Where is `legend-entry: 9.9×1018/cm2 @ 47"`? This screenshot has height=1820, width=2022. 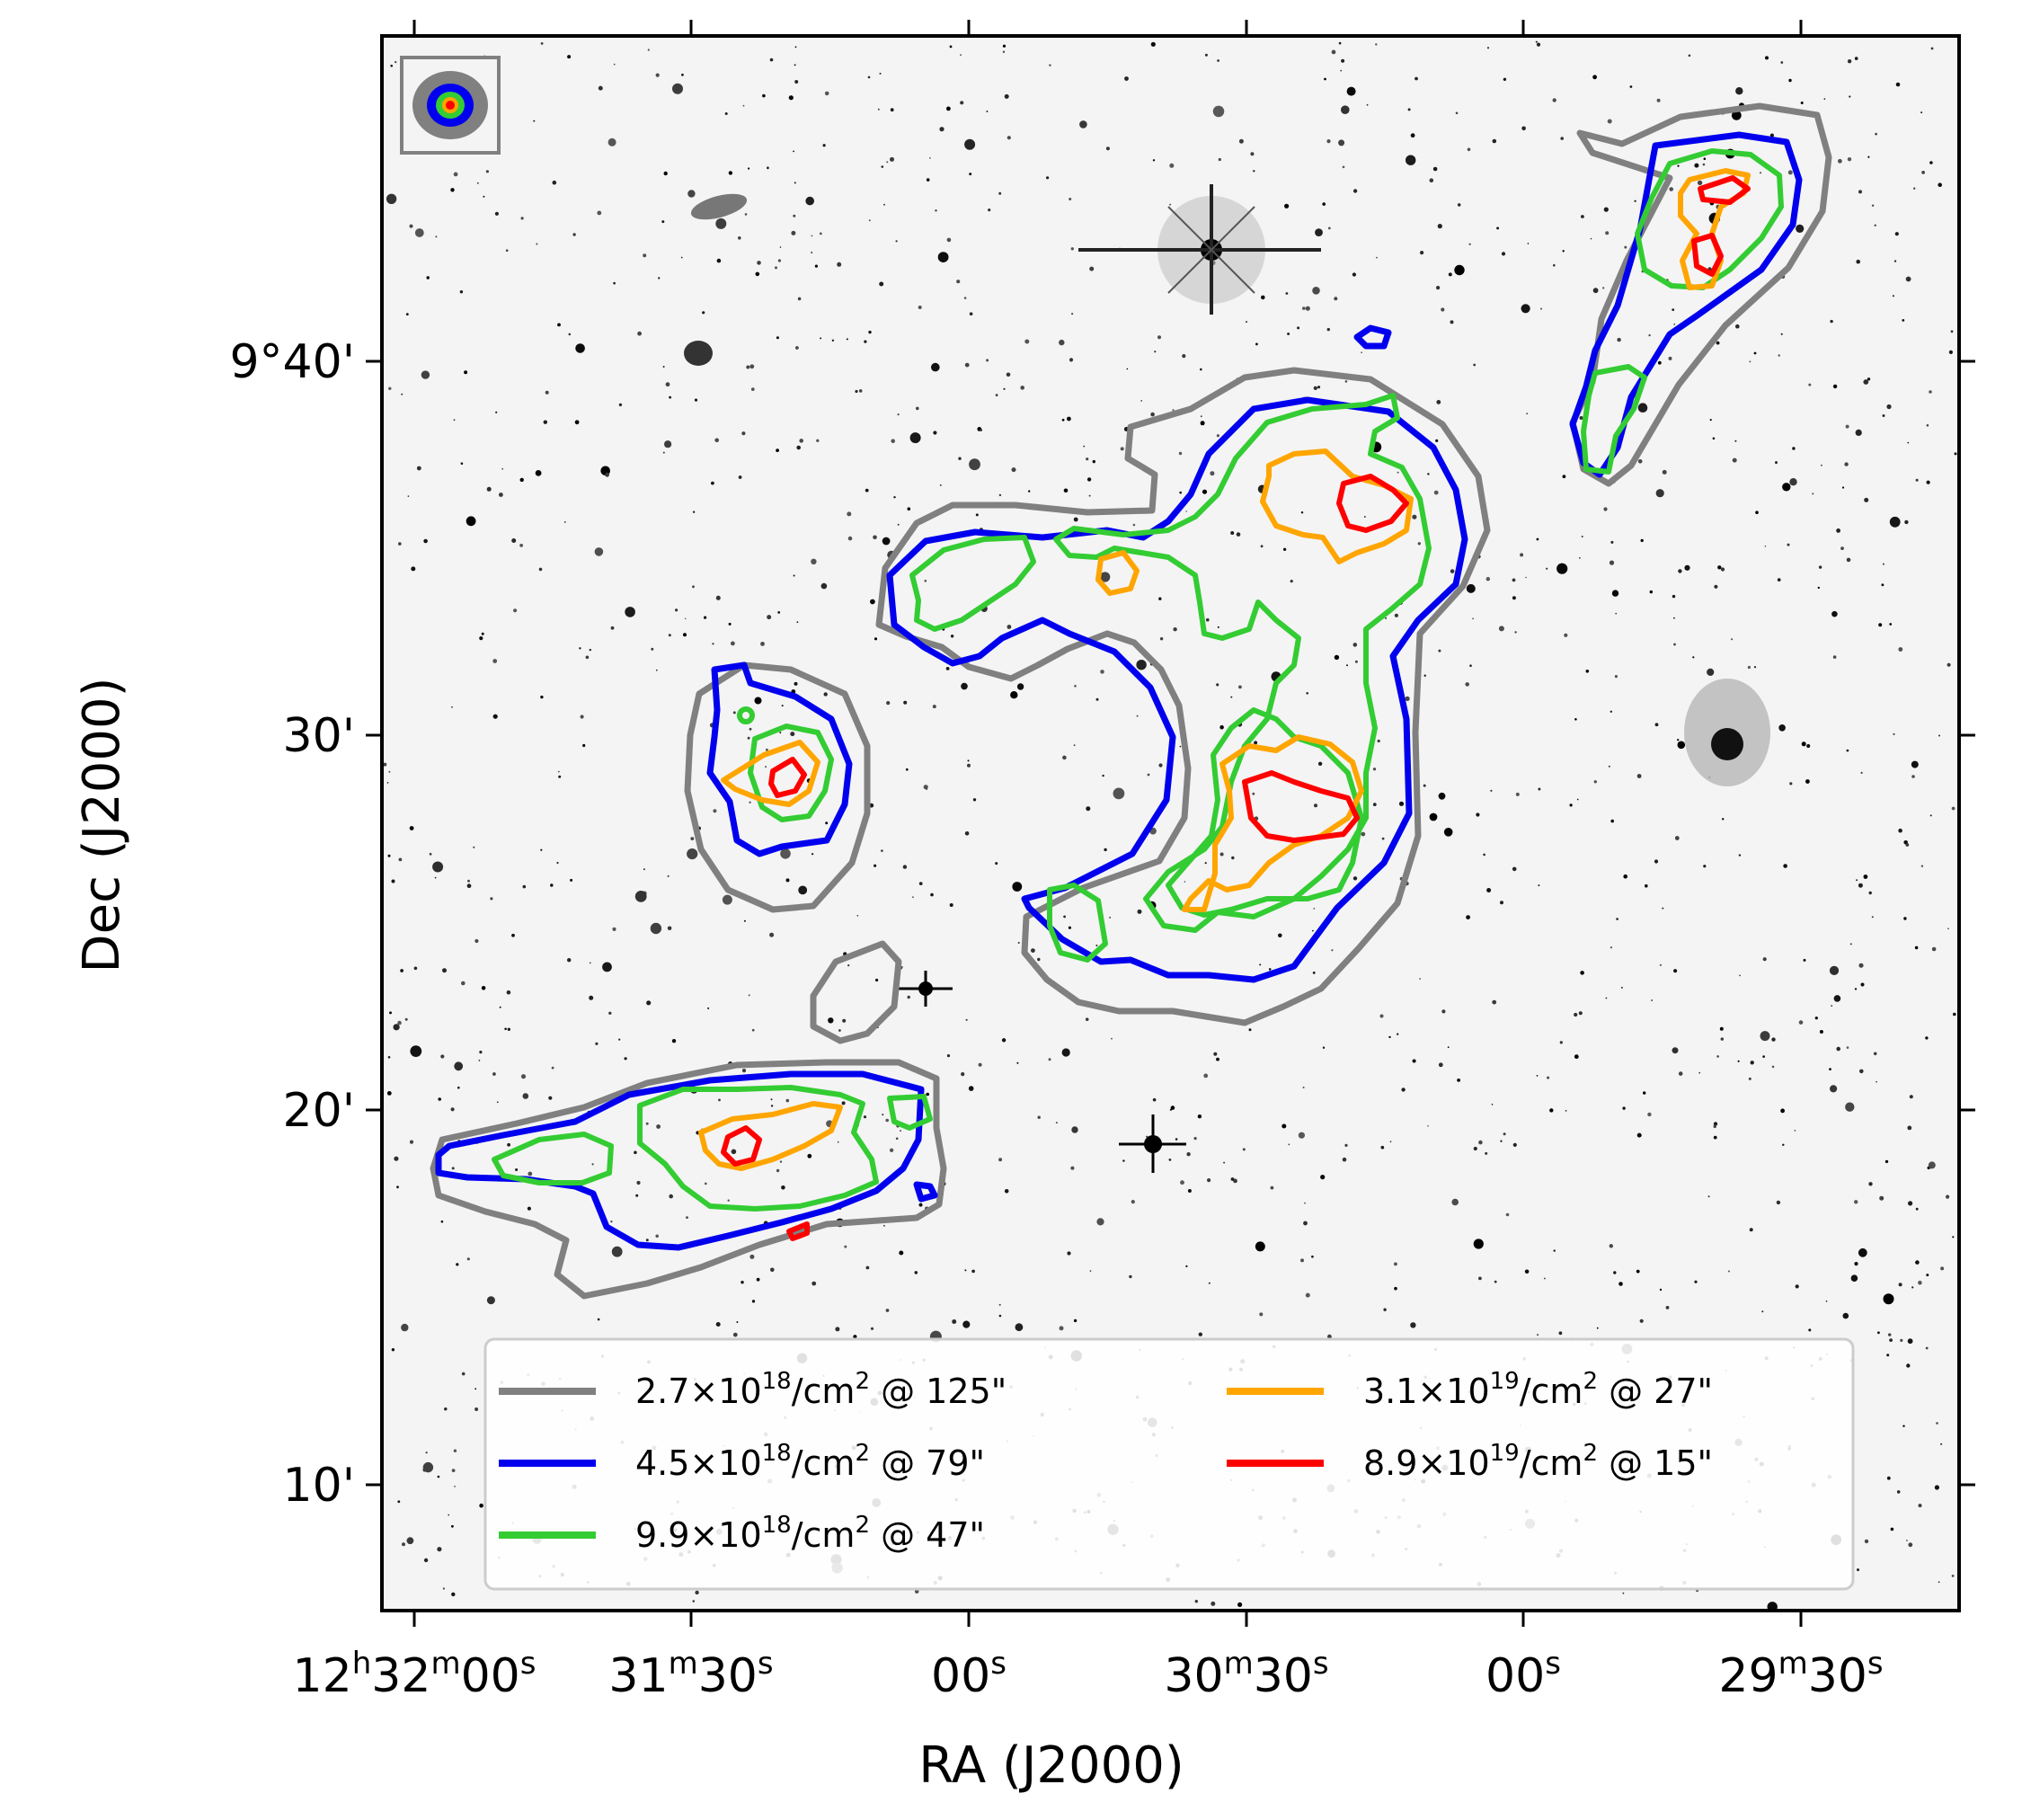 legend-entry: 9.9×1018/cm2 @ 47" is located at coordinates (742, 1534).